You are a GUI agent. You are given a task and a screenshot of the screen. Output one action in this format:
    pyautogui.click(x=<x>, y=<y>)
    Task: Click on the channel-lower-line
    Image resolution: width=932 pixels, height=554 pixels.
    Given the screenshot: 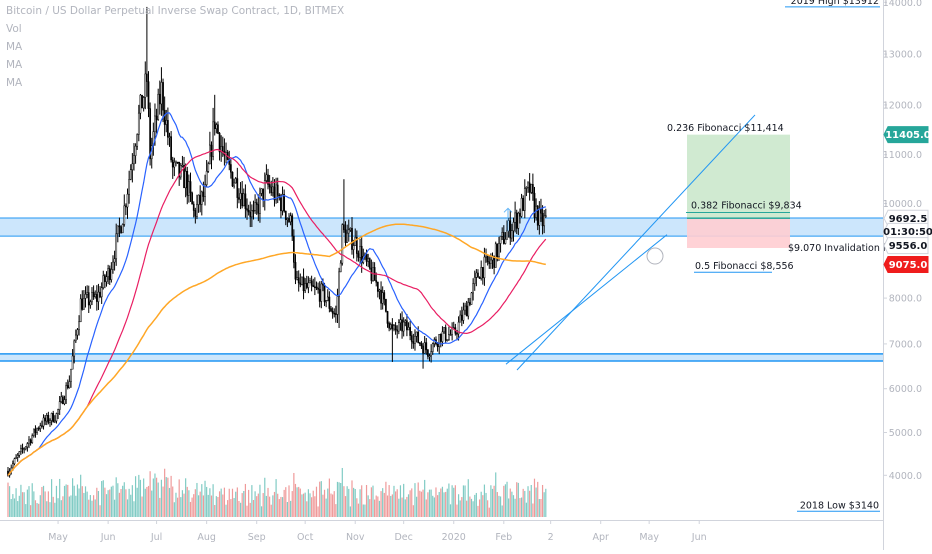 What is the action you would take?
    pyautogui.click(x=586, y=299)
    